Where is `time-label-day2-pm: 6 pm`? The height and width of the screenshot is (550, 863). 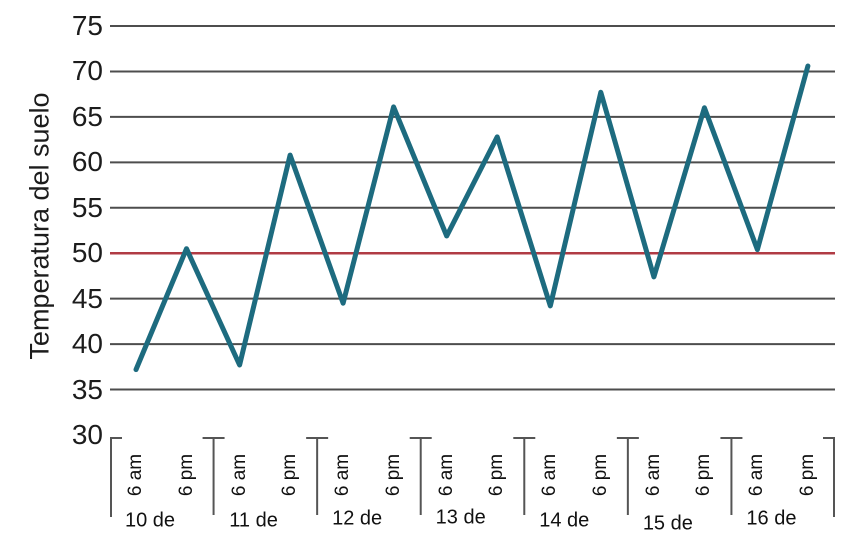 time-label-day2-pm: 6 pm is located at coordinates (393, 475).